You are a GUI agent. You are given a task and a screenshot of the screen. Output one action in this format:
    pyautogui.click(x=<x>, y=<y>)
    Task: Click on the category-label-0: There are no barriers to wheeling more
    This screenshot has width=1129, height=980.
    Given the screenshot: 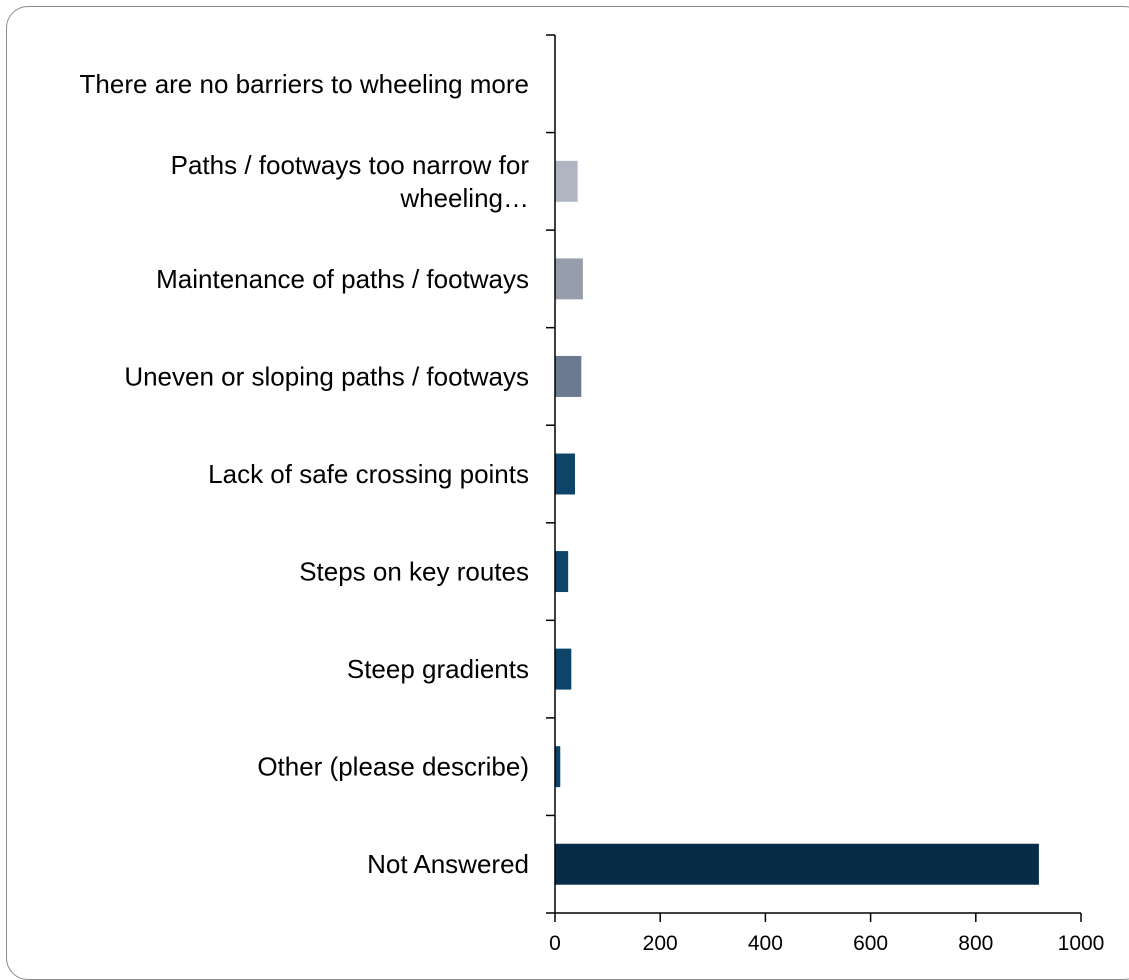 What is the action you would take?
    pyautogui.click(x=304, y=84)
    